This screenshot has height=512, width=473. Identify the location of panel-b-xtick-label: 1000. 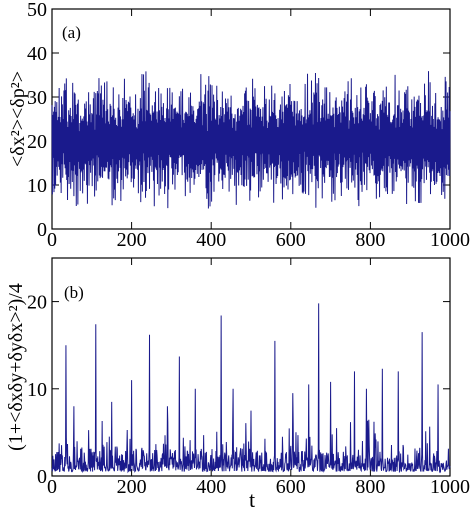
(450, 487).